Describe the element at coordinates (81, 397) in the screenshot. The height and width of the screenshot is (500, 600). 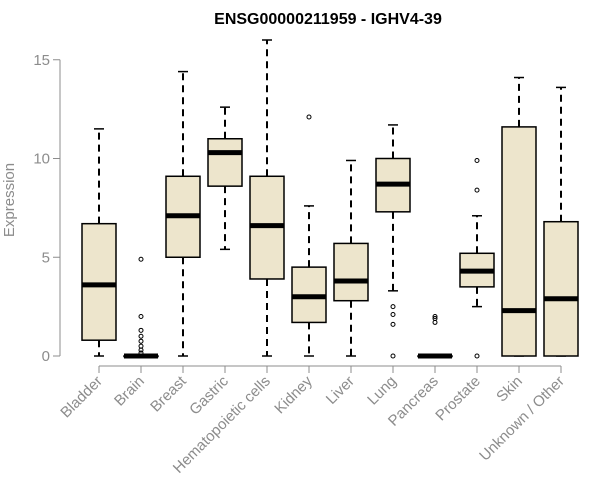
I see `x-tick-label: Bladder` at that location.